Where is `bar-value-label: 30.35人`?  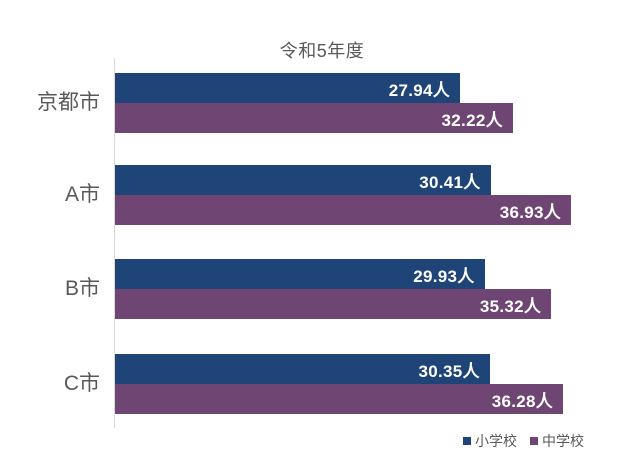 bar-value-label: 30.35人 is located at coordinates (449, 371).